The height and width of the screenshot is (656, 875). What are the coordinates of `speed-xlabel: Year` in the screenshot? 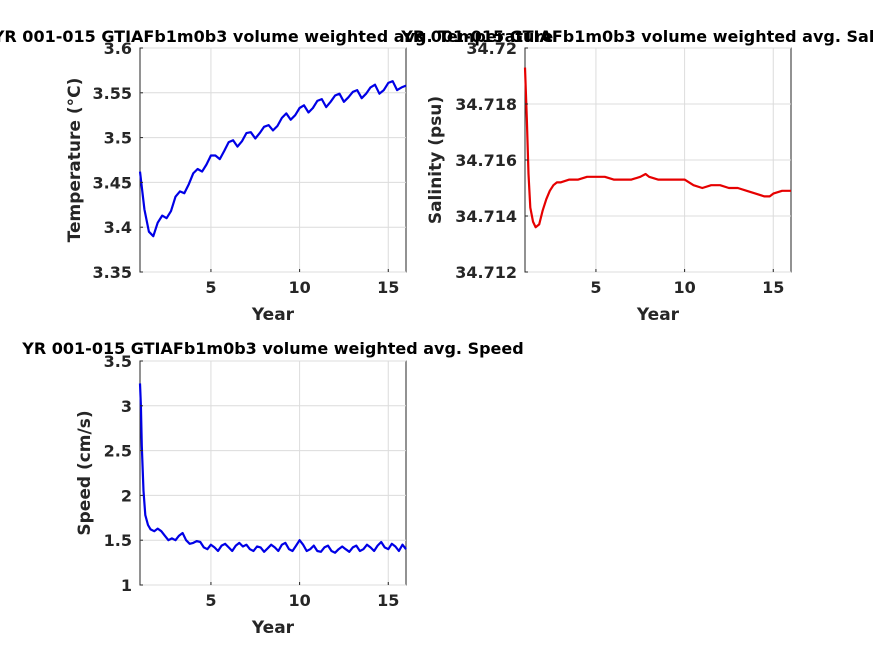 It's located at (273, 628).